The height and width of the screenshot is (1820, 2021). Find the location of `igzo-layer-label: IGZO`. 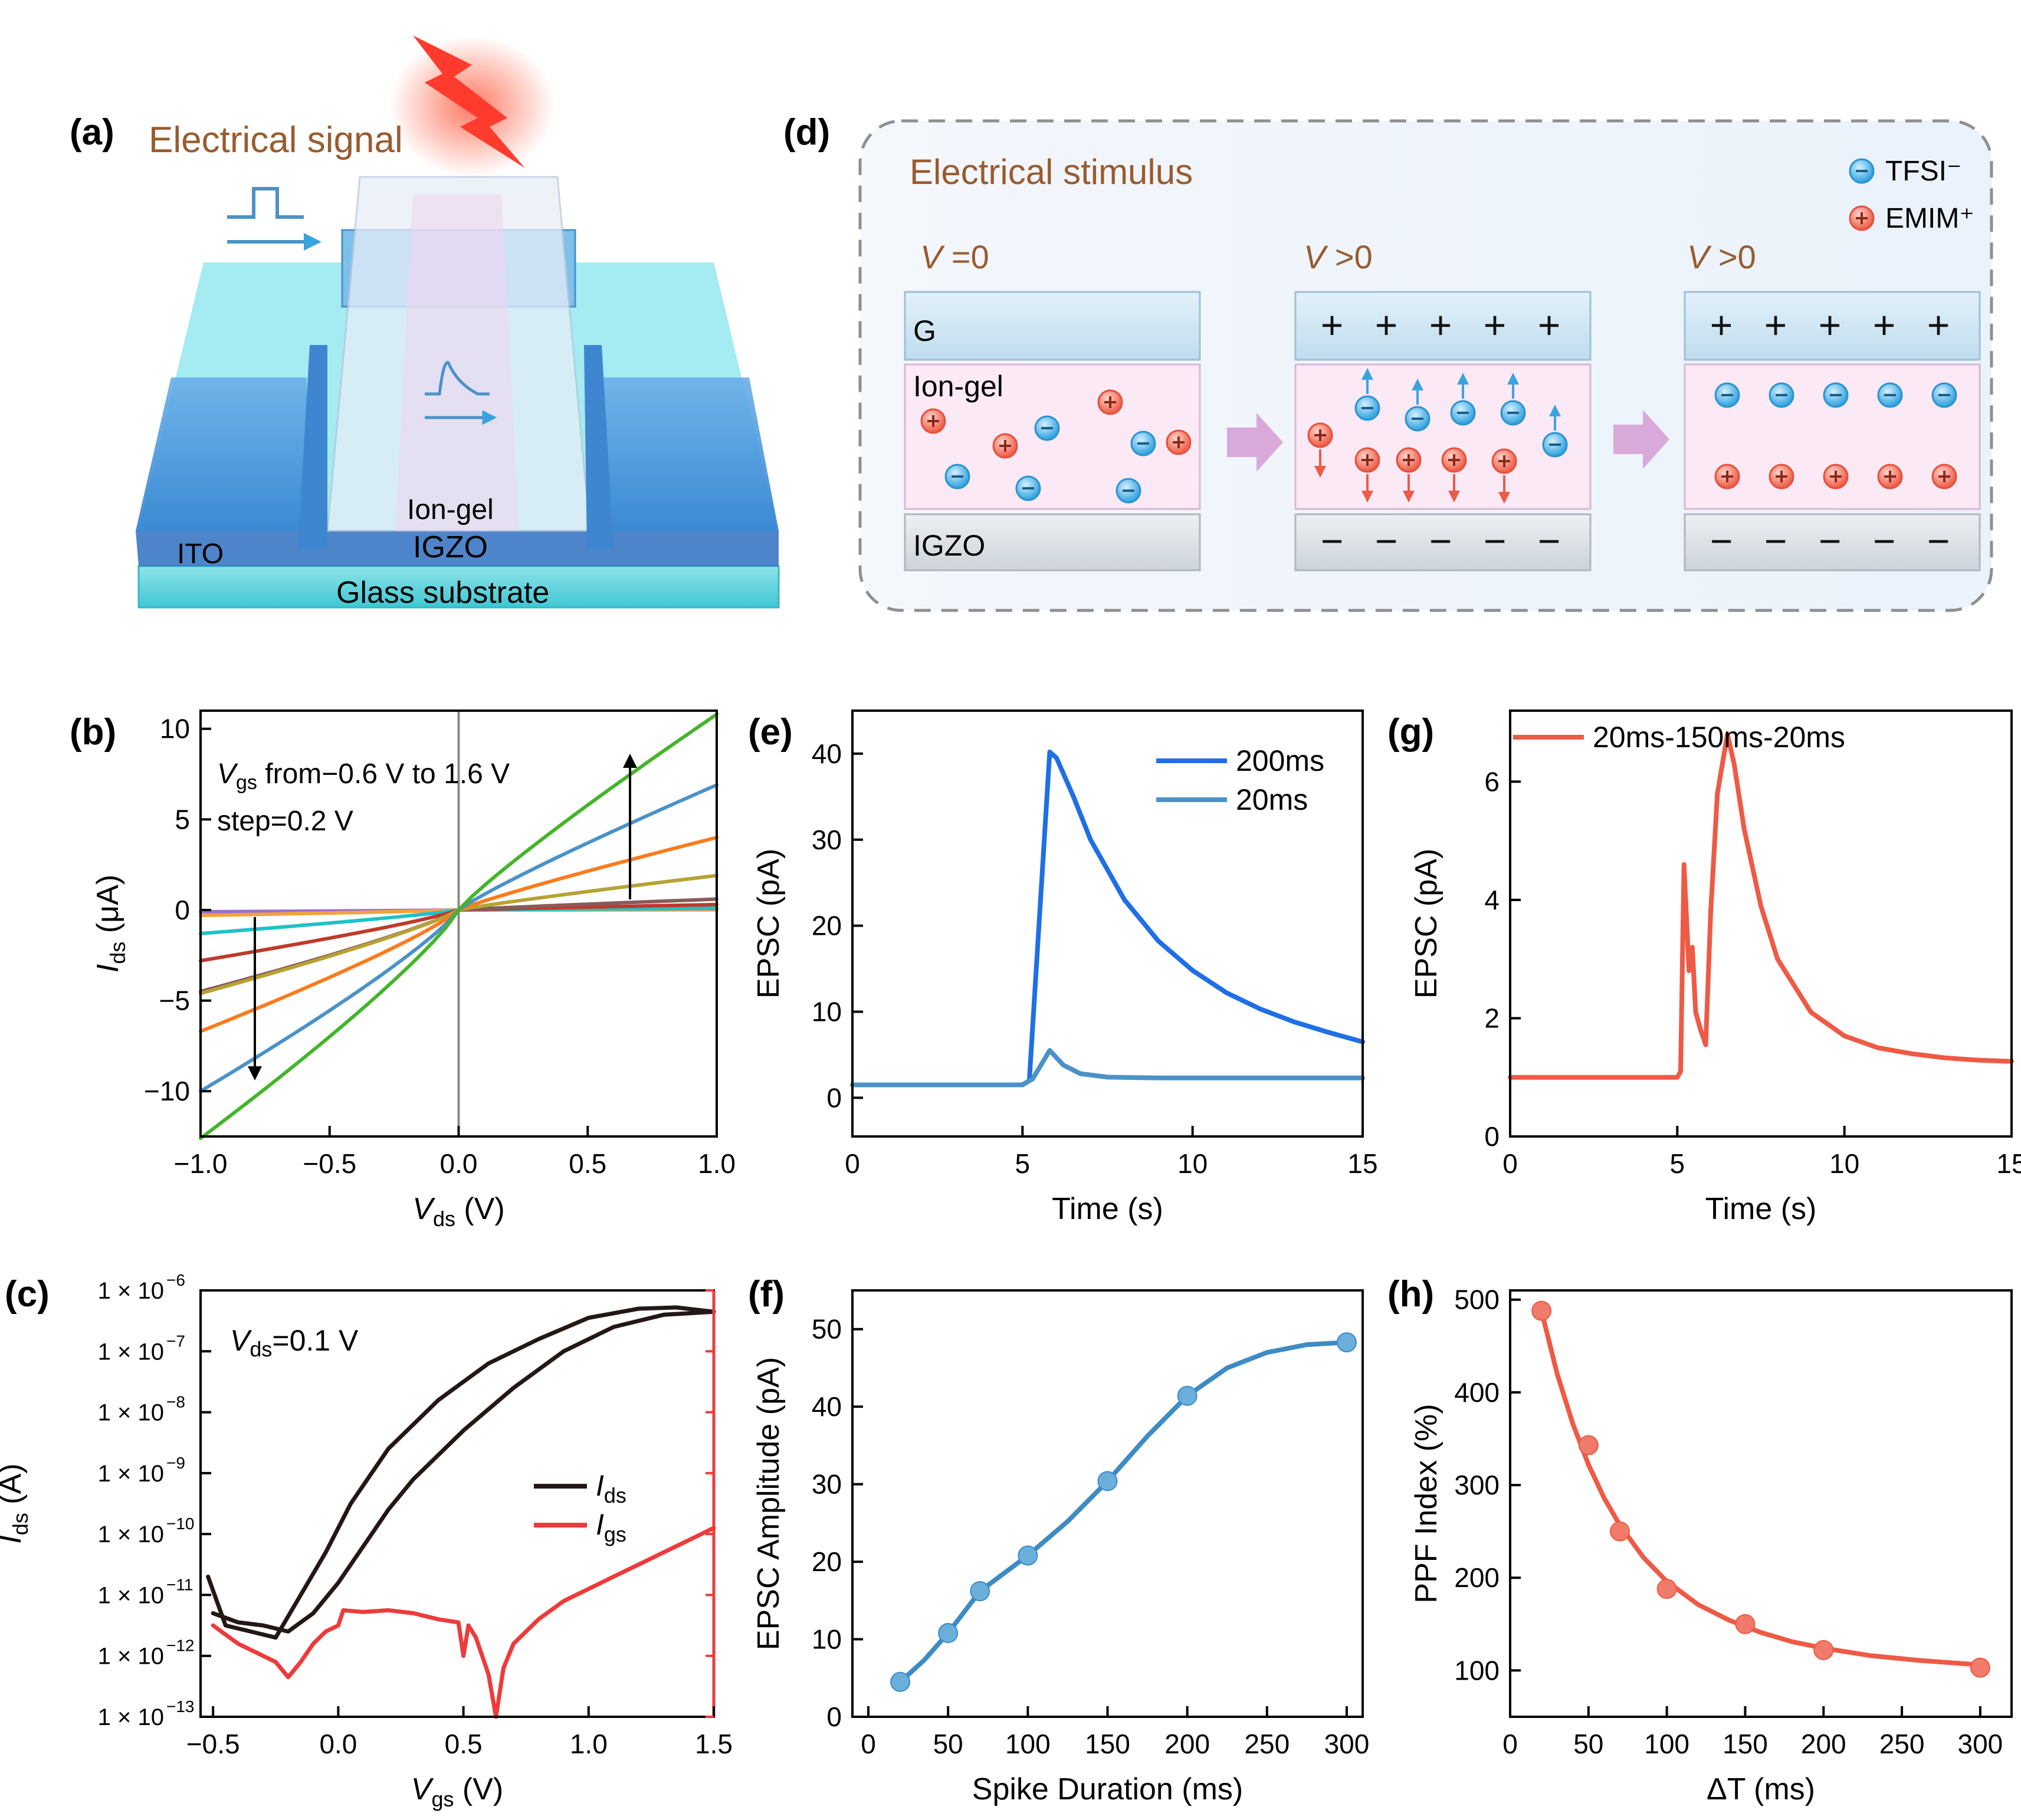

igzo-layer-label: IGZO is located at coordinates (949, 545).